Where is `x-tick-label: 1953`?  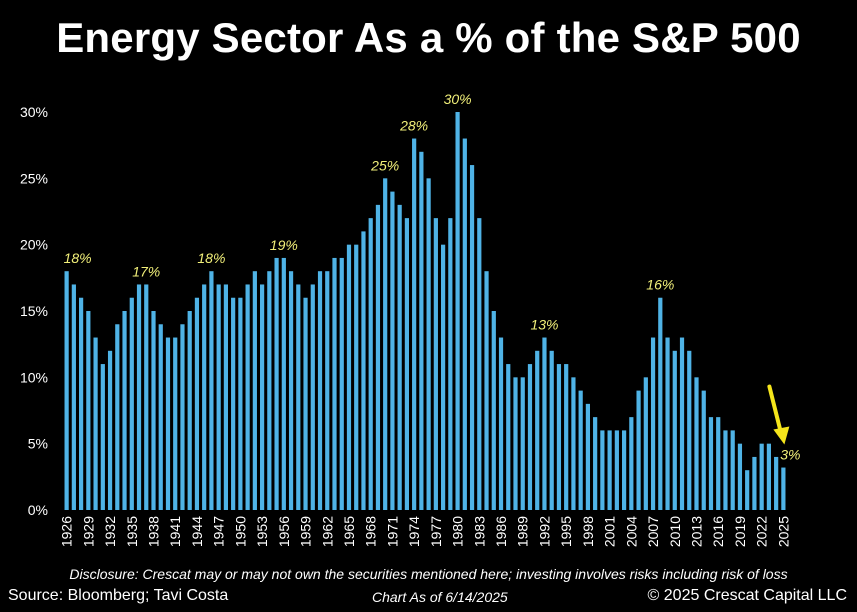 x-tick-label: 1953 is located at coordinates (262, 531).